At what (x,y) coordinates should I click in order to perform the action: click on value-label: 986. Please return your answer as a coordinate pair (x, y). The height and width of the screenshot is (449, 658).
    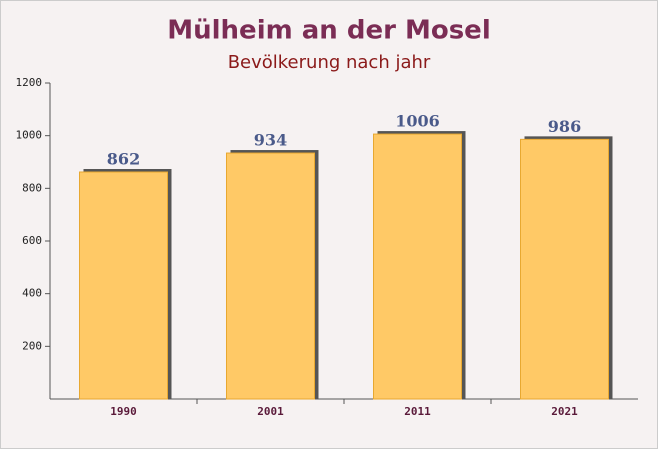
    Looking at the image, I should click on (564, 126).